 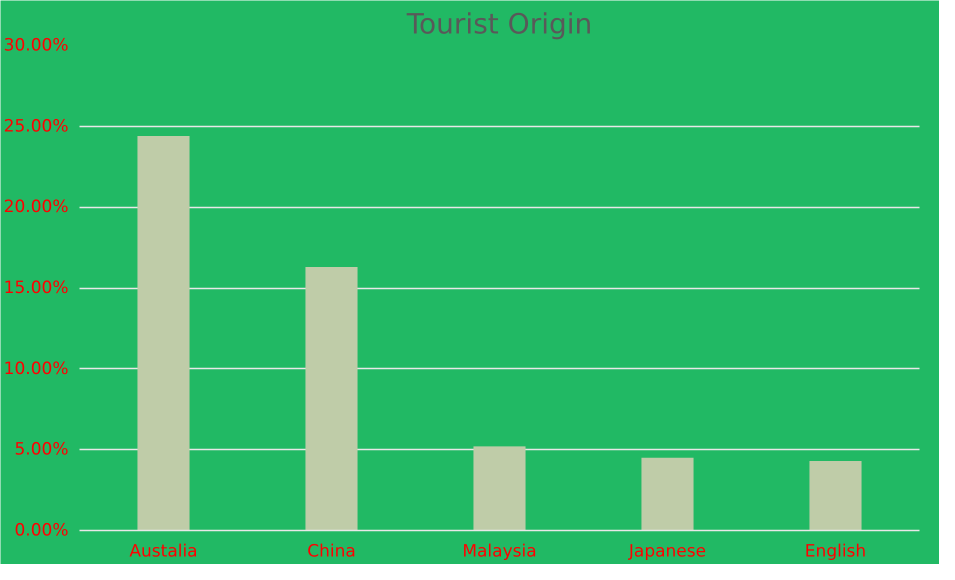 What do you see at coordinates (41, 450) in the screenshot?
I see `y-tick-label: 5.00%` at bounding box center [41, 450].